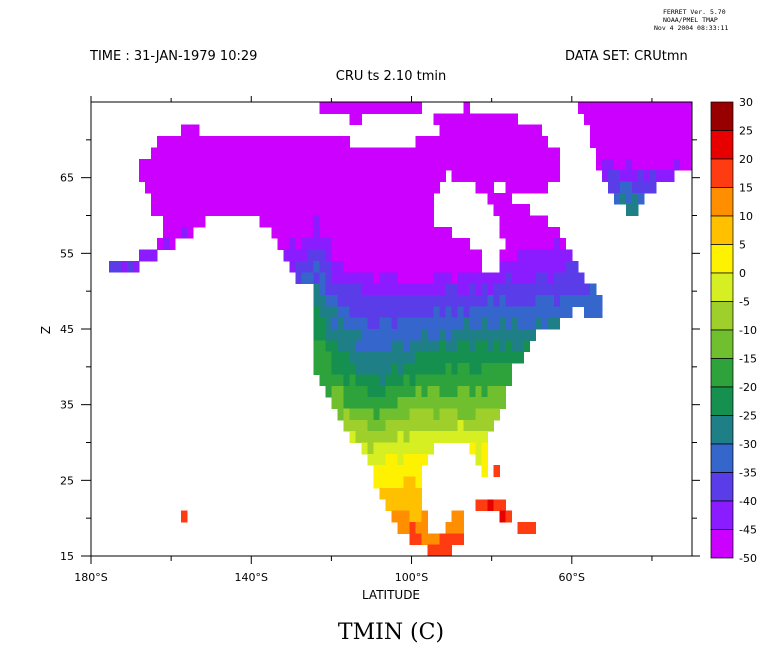 Image resolution: width=768 pixels, height=662 pixels. I want to click on y-tick-label: 35, so click(67, 405).